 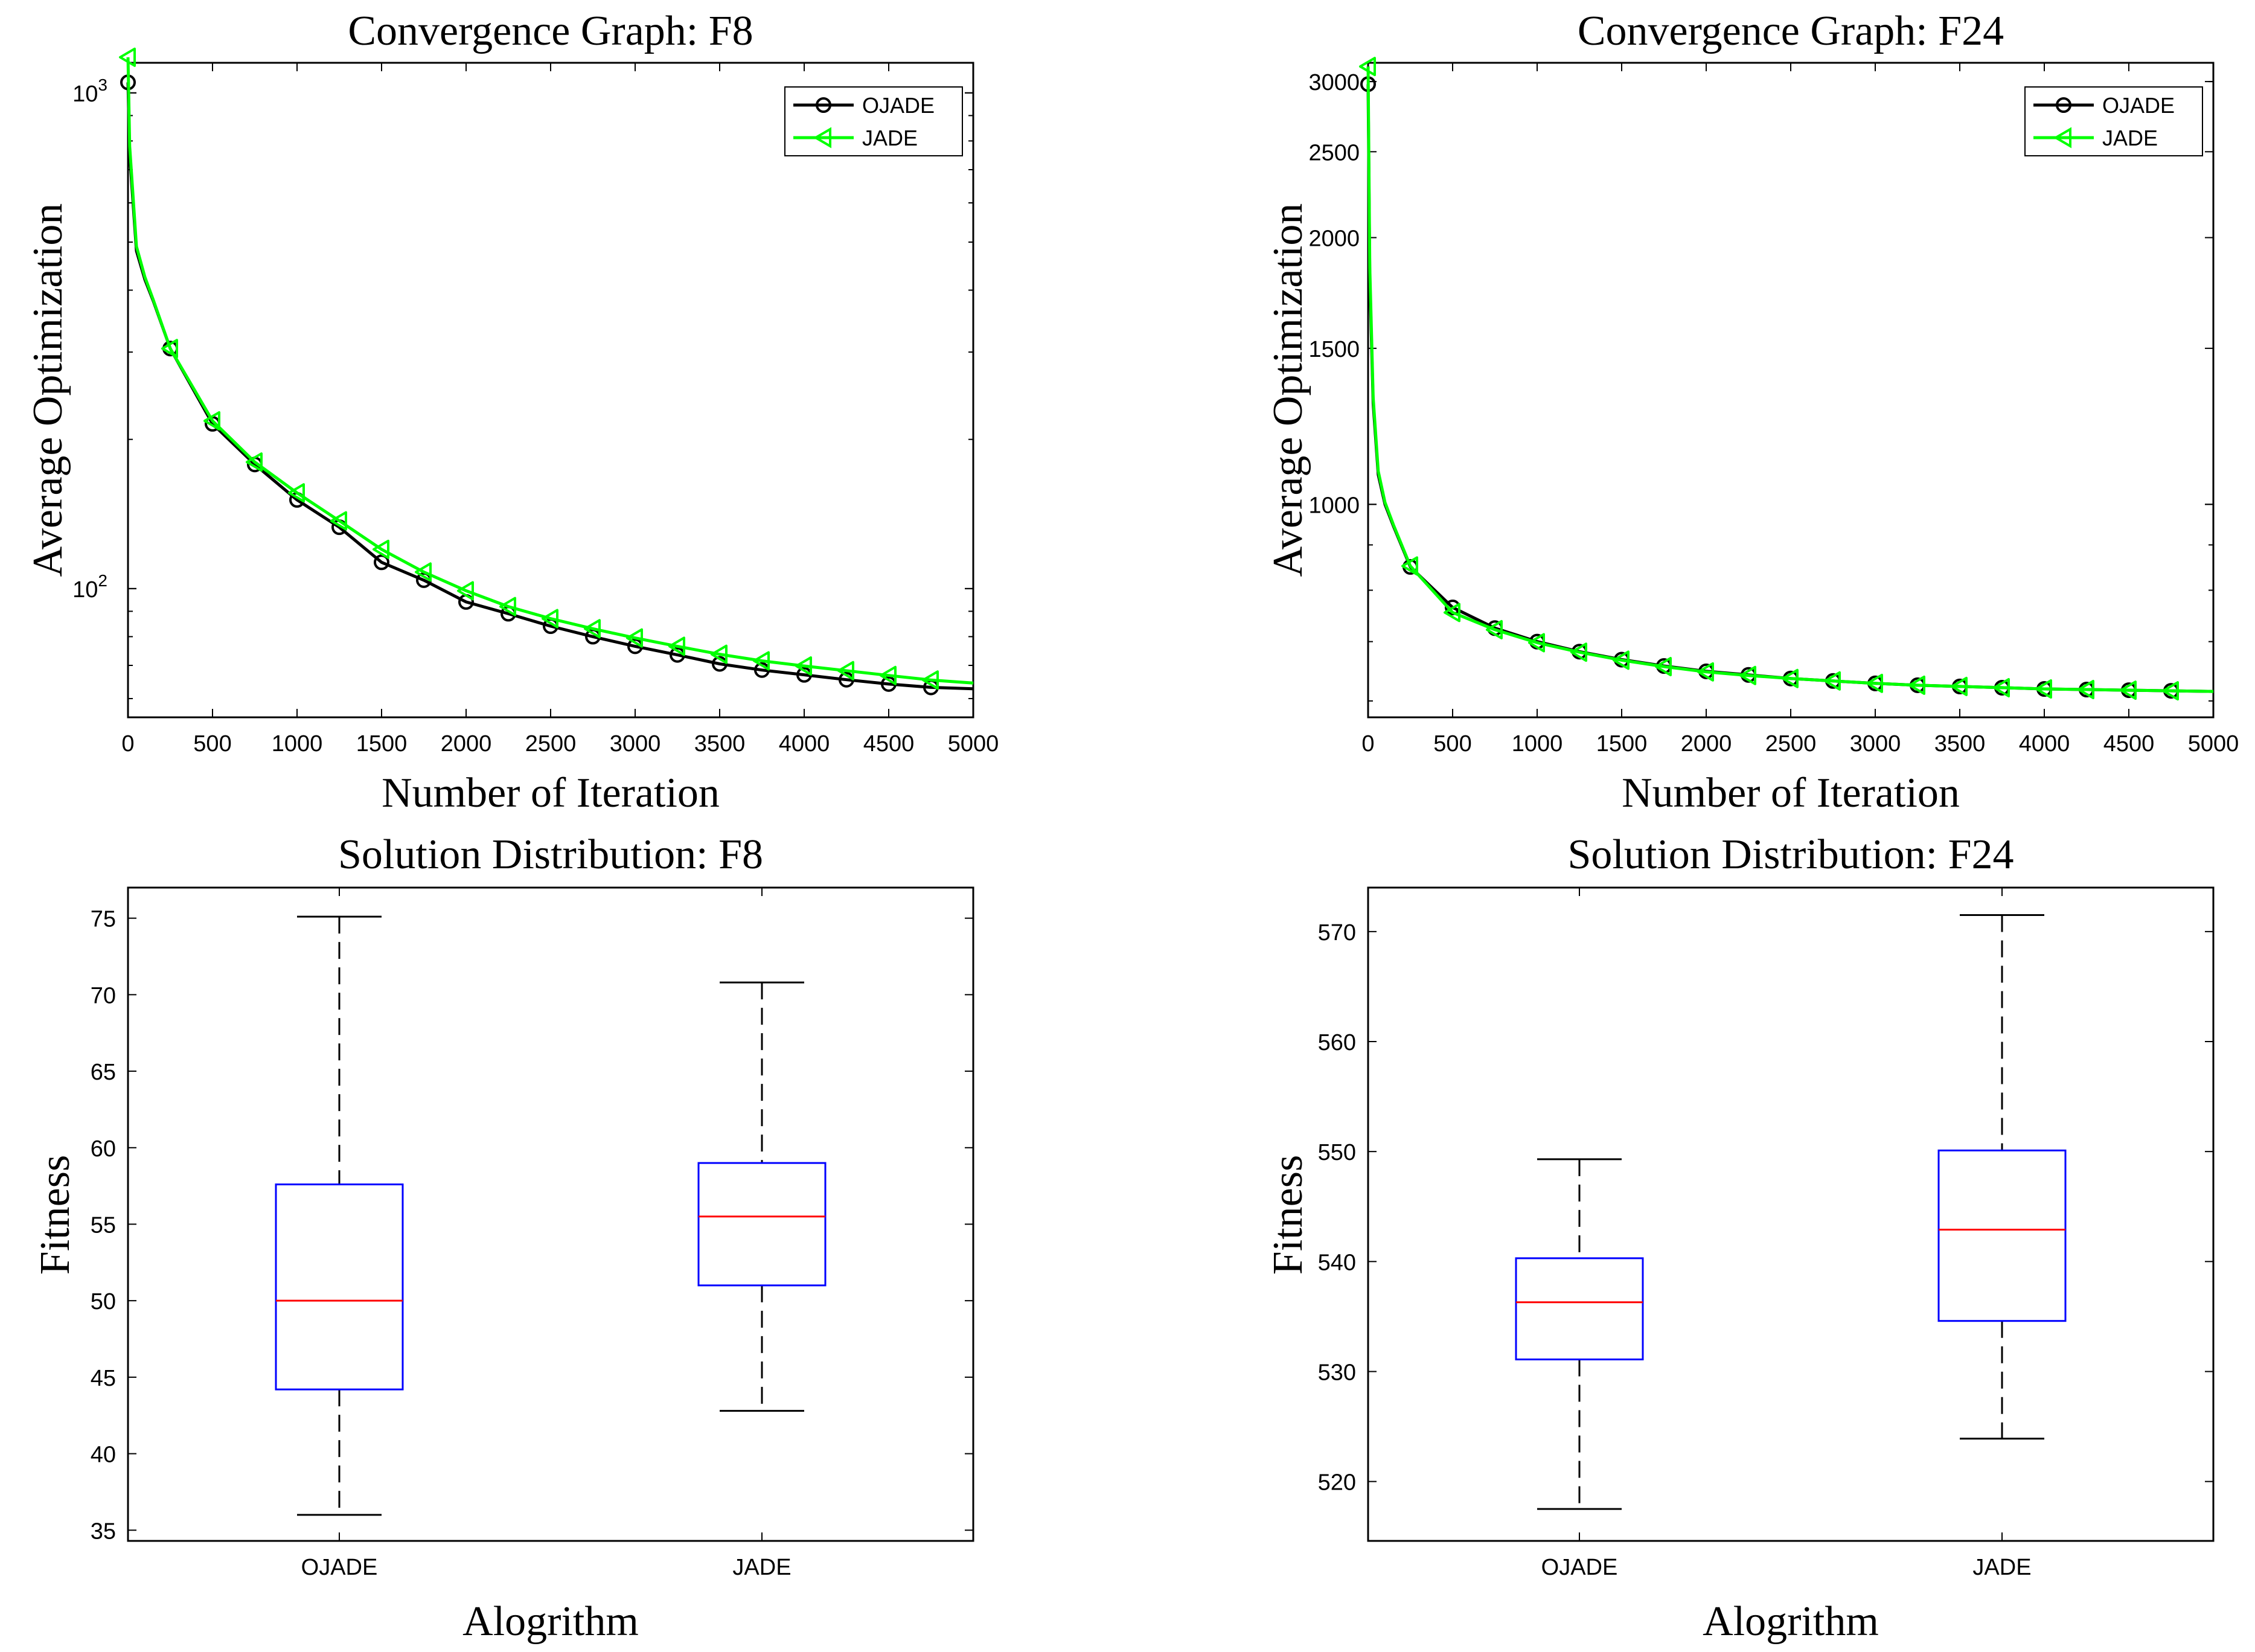 What do you see at coordinates (1337, 1042) in the screenshot?
I see `y-tick-label: 560` at bounding box center [1337, 1042].